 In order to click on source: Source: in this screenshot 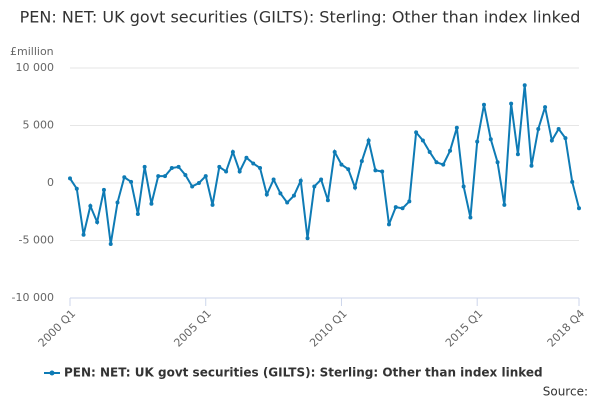, I will do `click(565, 392)`.